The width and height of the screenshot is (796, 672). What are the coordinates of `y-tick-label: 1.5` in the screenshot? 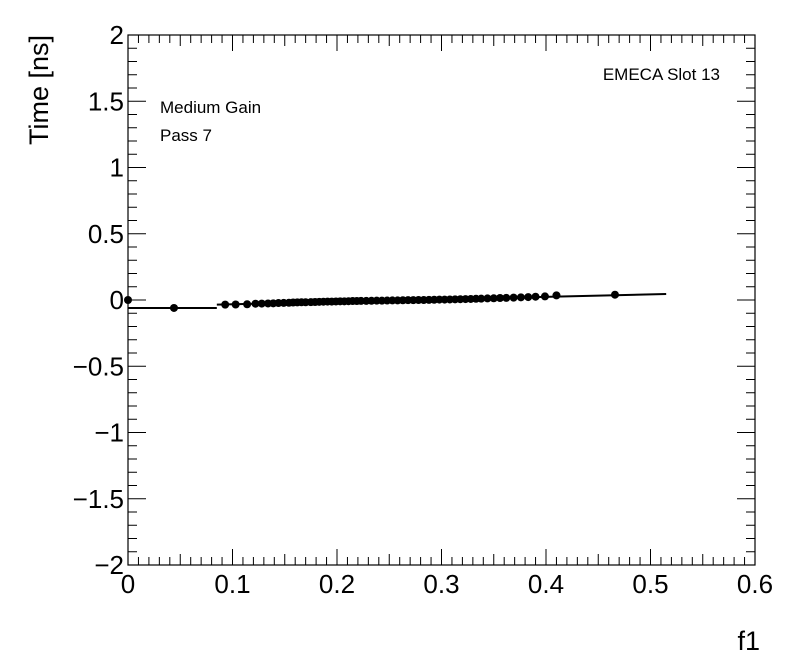 It's located at (106, 101).